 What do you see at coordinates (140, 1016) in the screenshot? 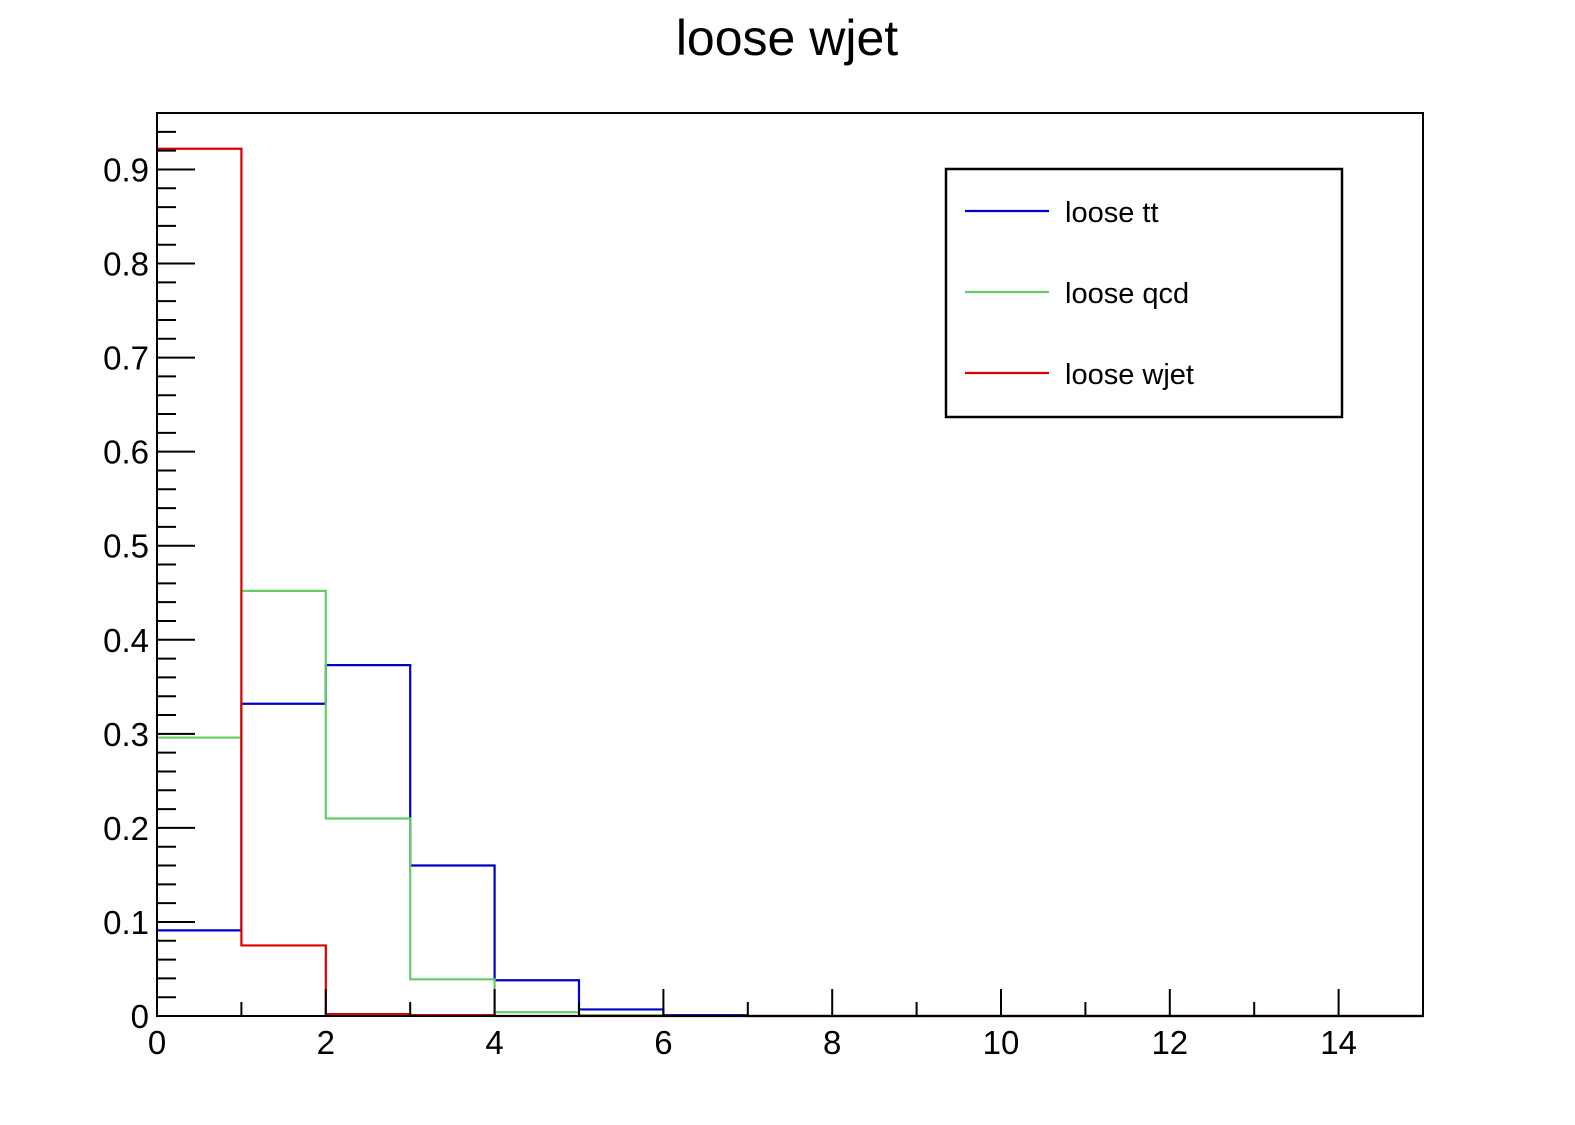
I see `y-tick-label: 0` at bounding box center [140, 1016].